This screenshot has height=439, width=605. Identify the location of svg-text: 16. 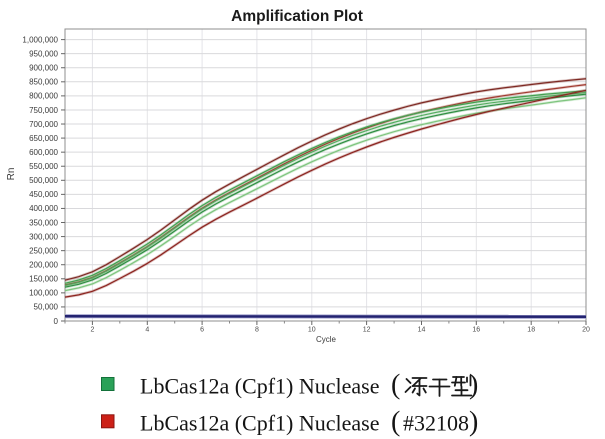
(476, 330).